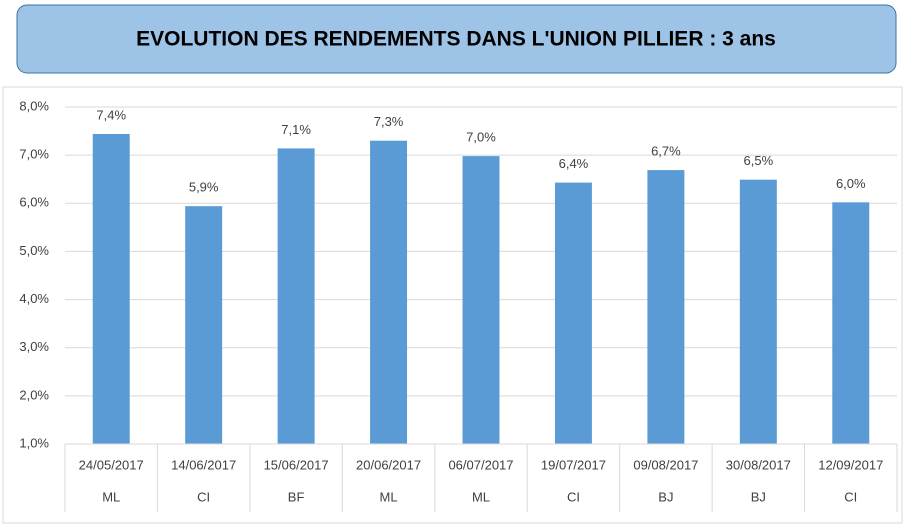  What do you see at coordinates (34, 154) in the screenshot?
I see `y-tick-label: 7,0%` at bounding box center [34, 154].